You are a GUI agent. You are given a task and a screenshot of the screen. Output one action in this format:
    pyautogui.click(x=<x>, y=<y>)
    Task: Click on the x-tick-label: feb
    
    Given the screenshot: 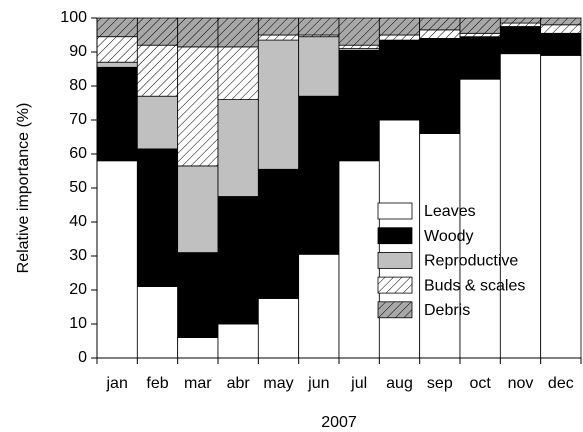 What is the action you would take?
    pyautogui.click(x=157, y=383)
    